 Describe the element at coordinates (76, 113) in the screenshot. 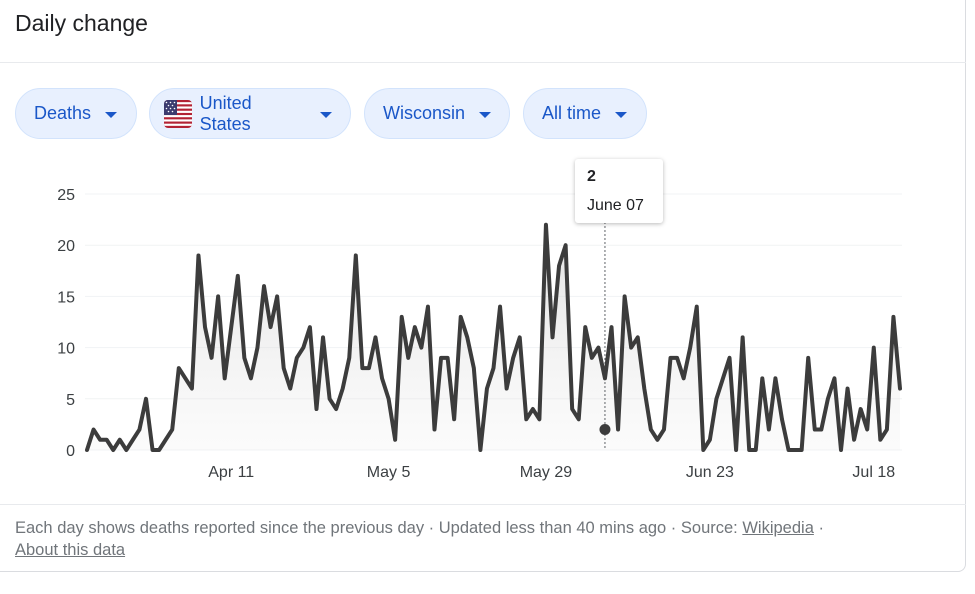

I see `metric-dropdown: Deaths` at that location.